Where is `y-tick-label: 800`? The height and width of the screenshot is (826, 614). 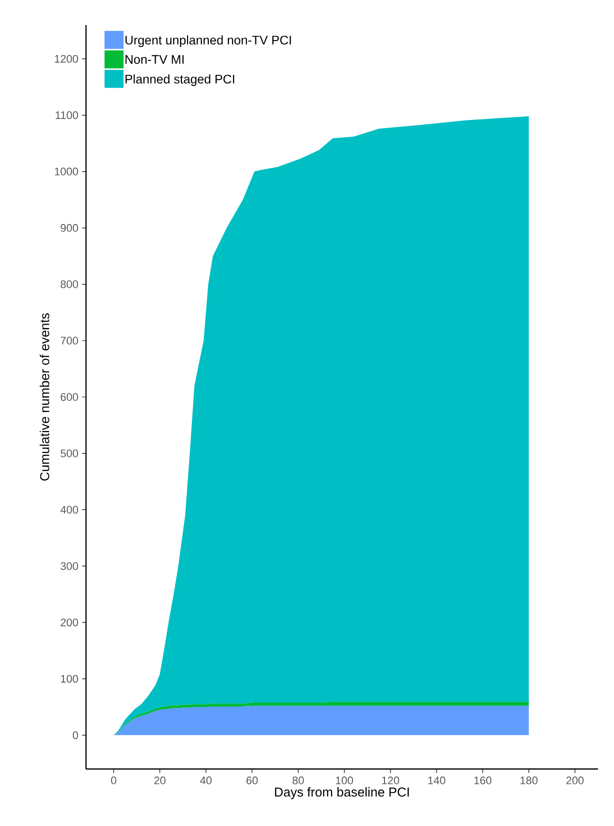 y-tick-label: 800 is located at coordinates (69, 284).